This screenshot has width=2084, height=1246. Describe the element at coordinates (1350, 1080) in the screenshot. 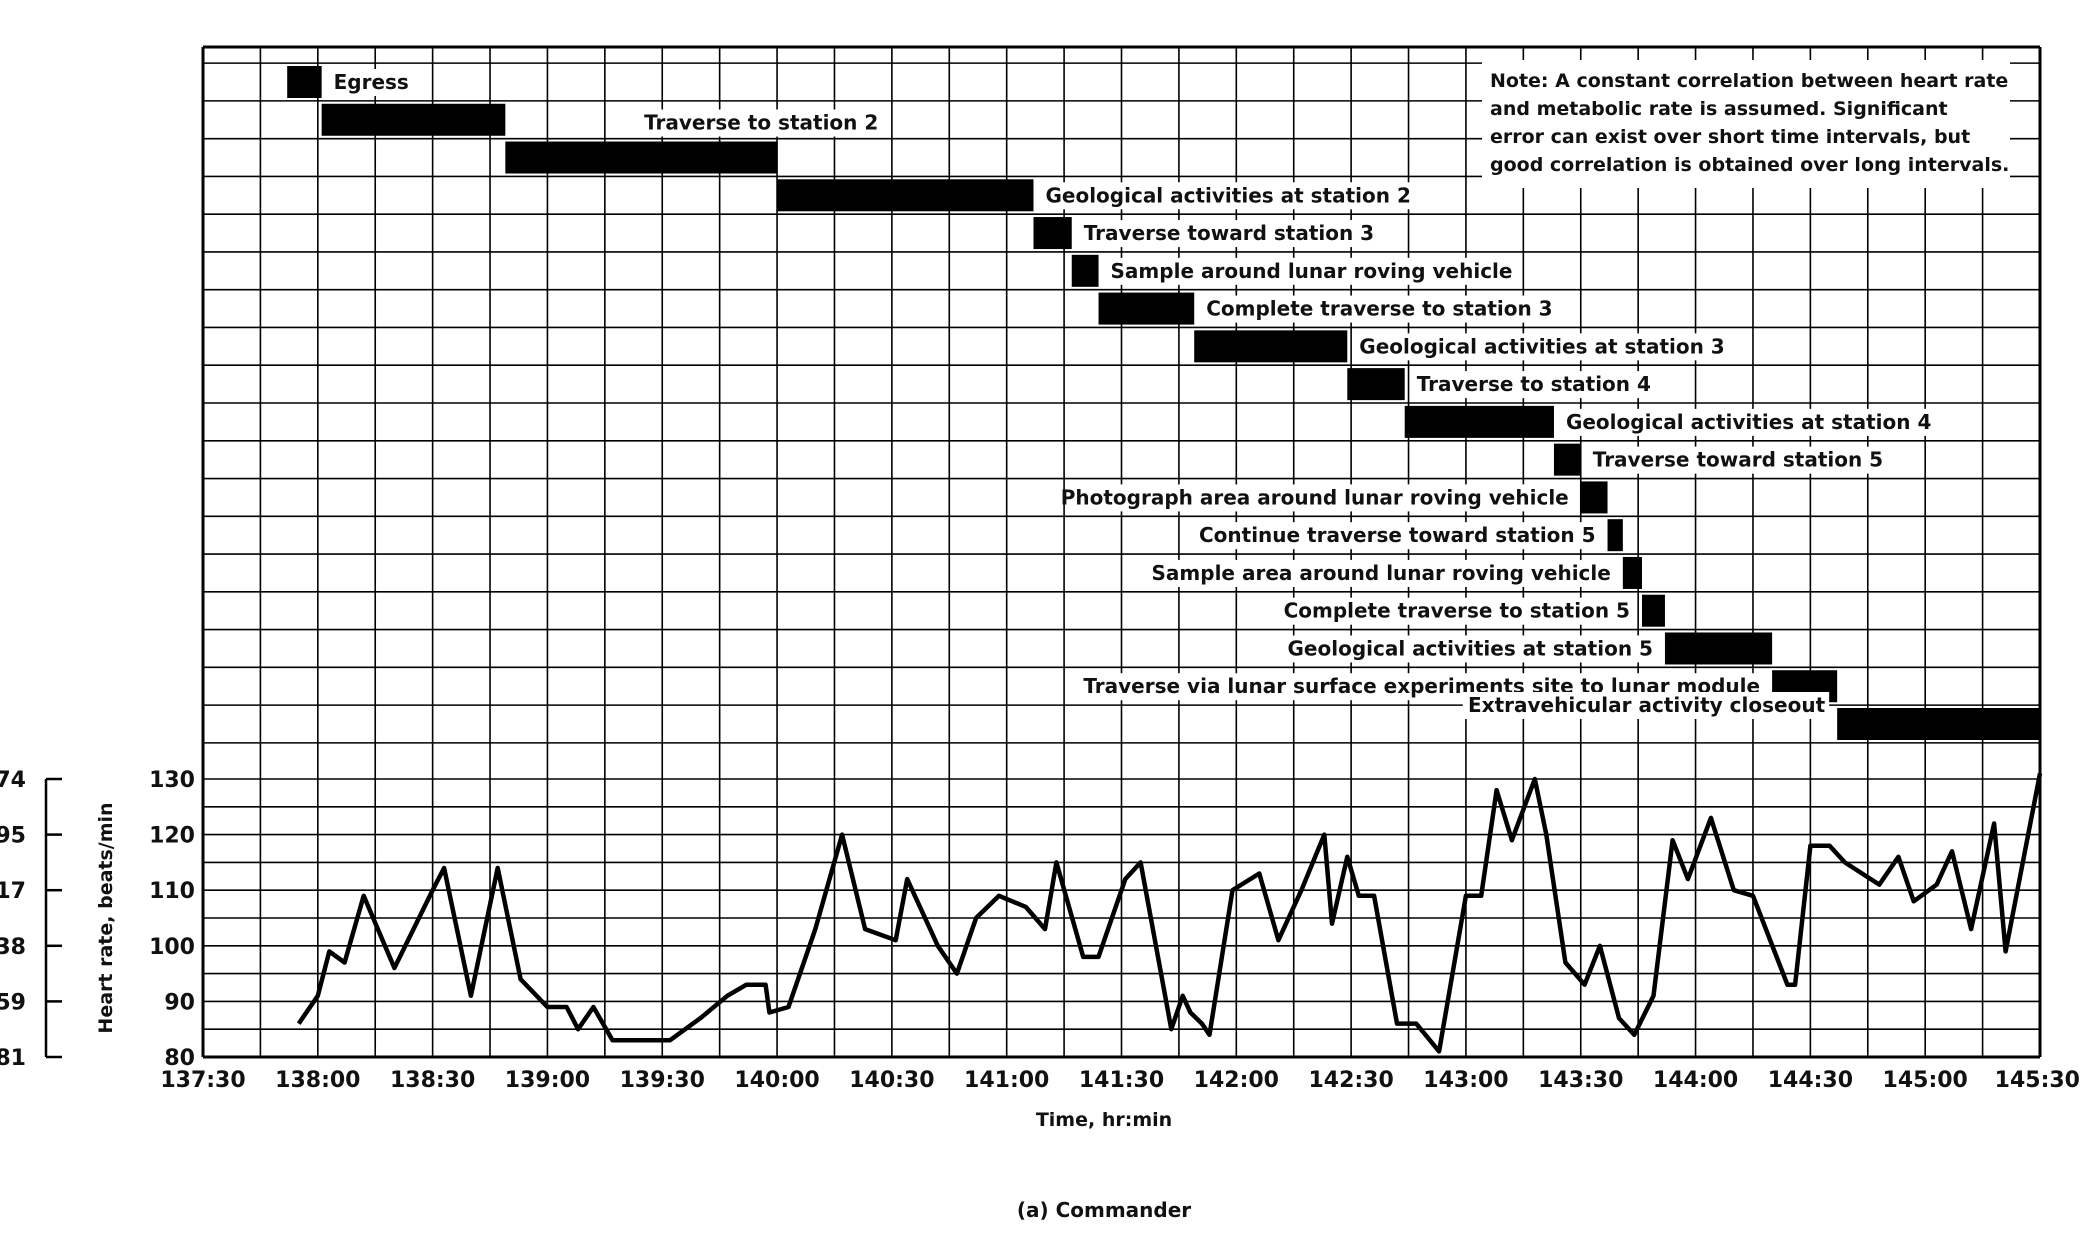

I see `x-tick-label: 142:30` at that location.